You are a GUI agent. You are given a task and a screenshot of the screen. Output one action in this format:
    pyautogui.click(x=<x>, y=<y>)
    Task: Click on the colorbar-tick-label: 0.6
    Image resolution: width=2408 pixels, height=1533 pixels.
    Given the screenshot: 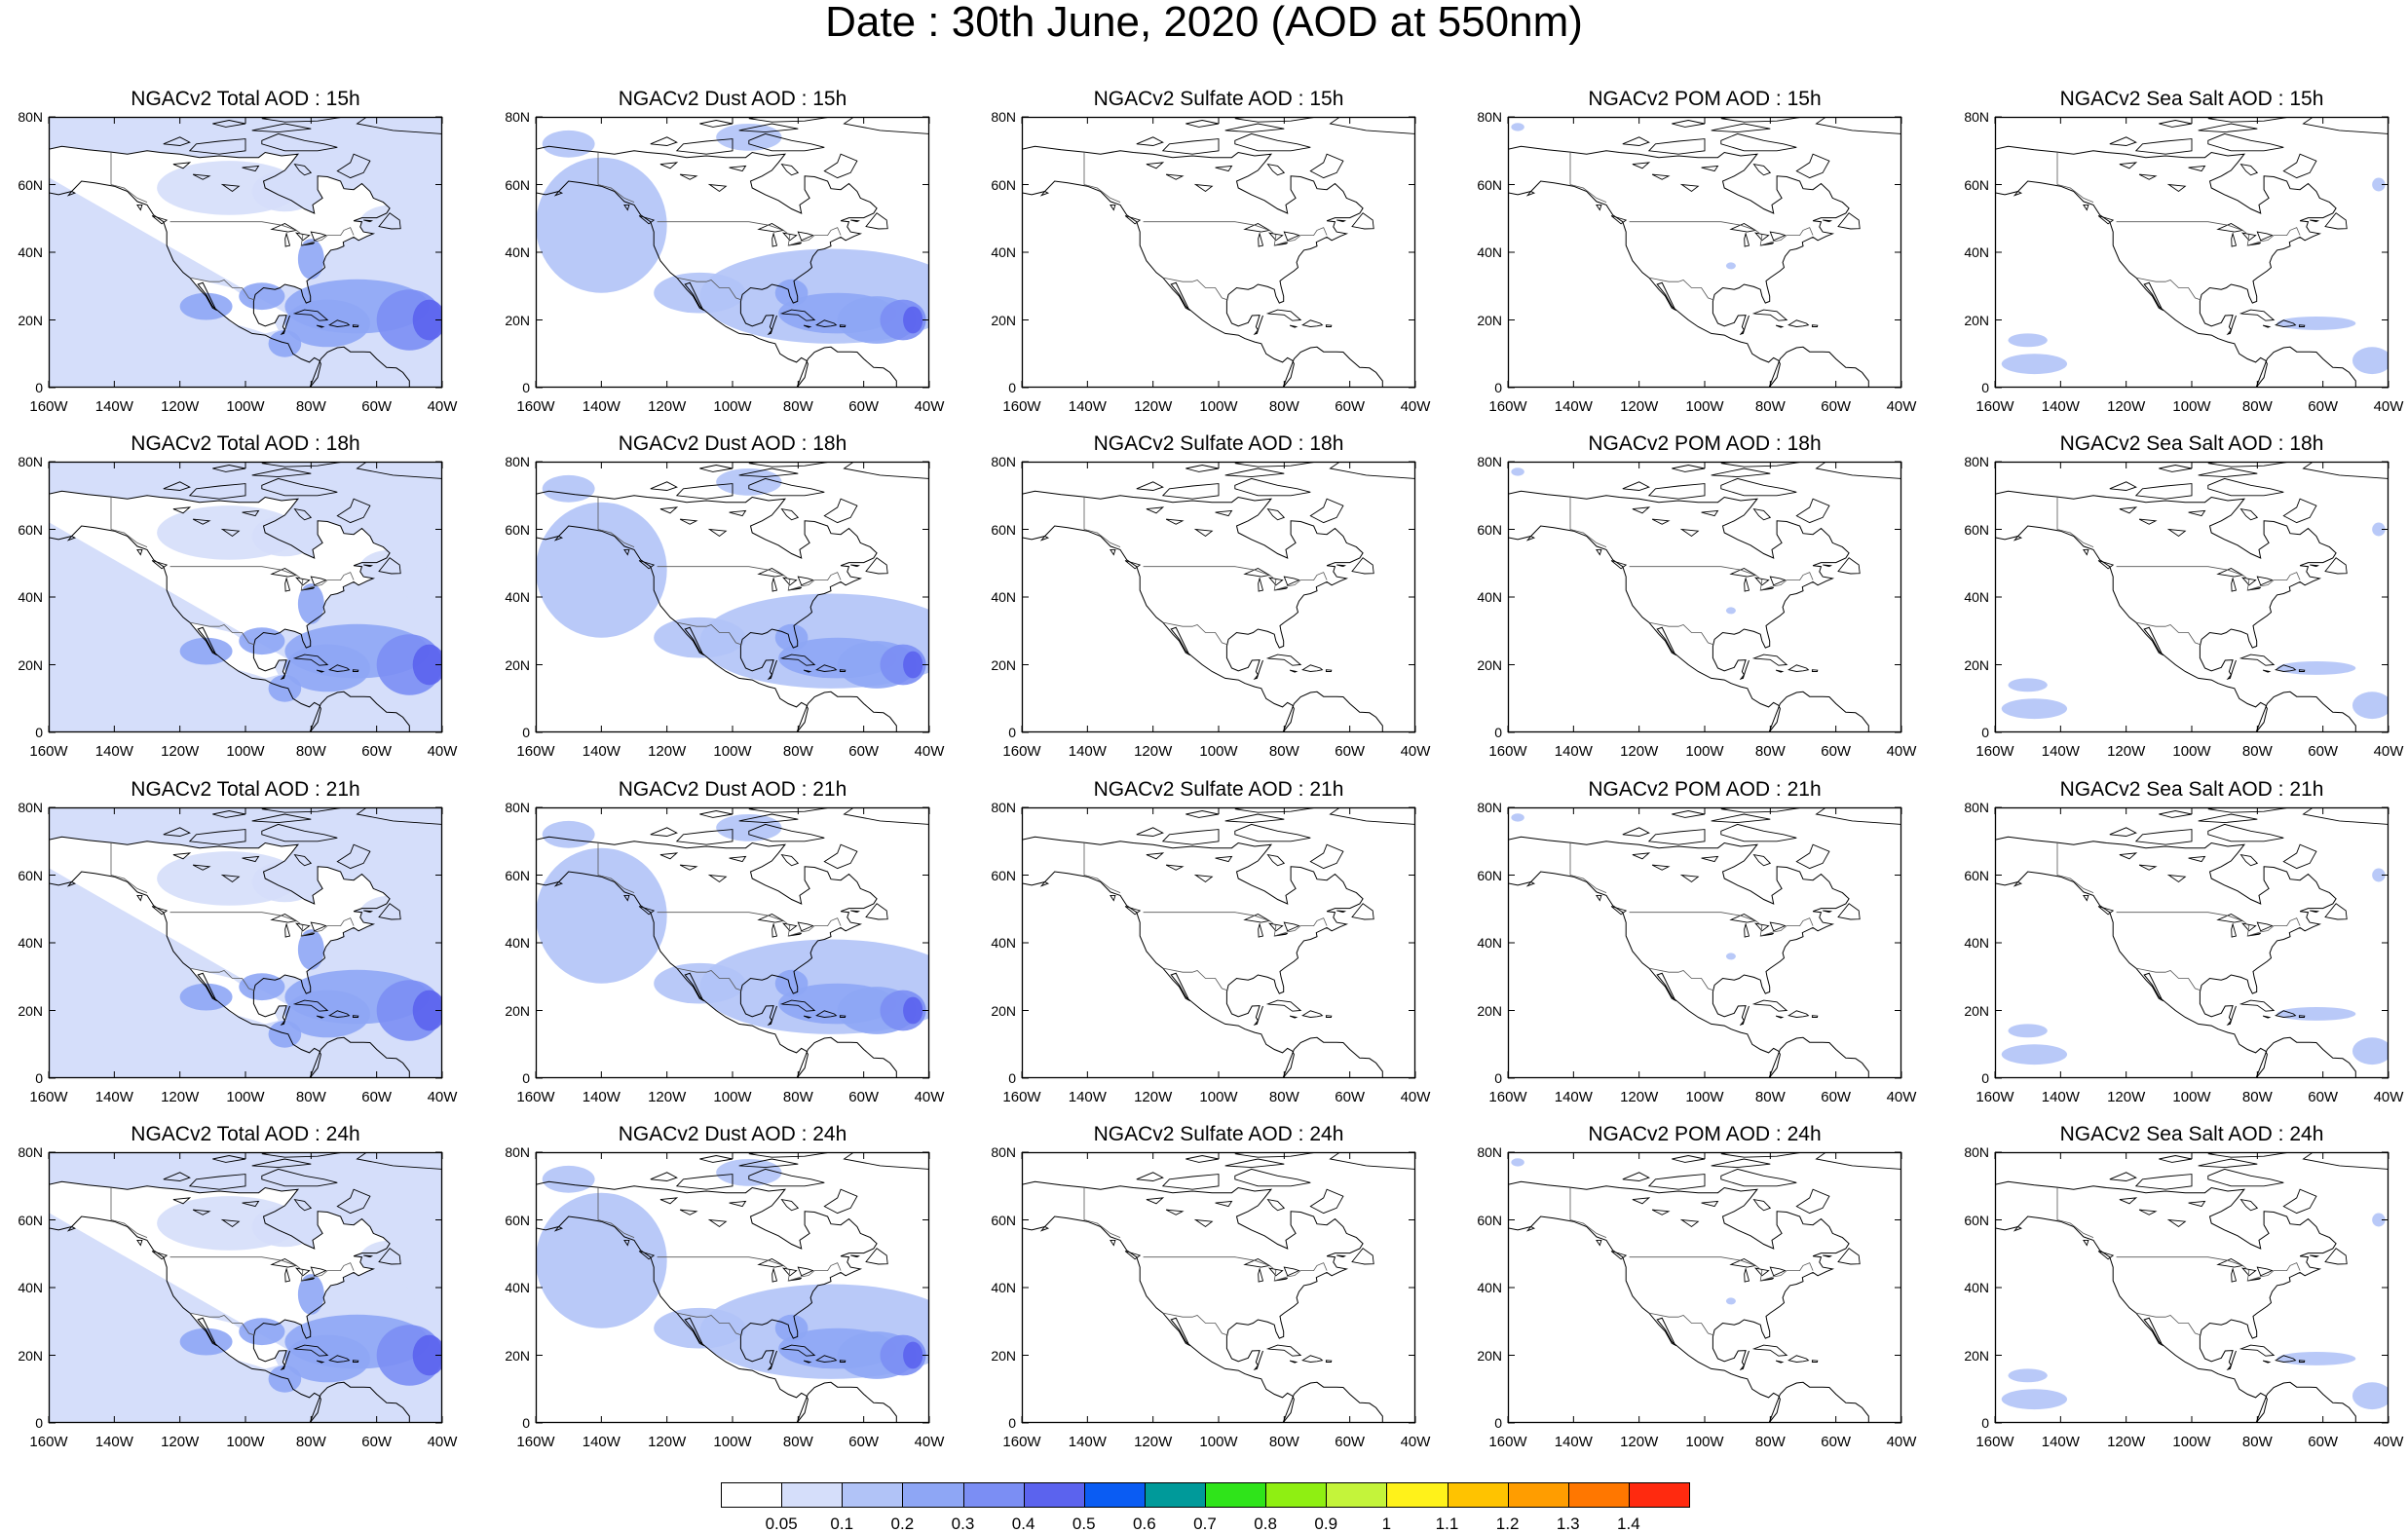 What is the action you would take?
    pyautogui.click(x=1144, y=1523)
    